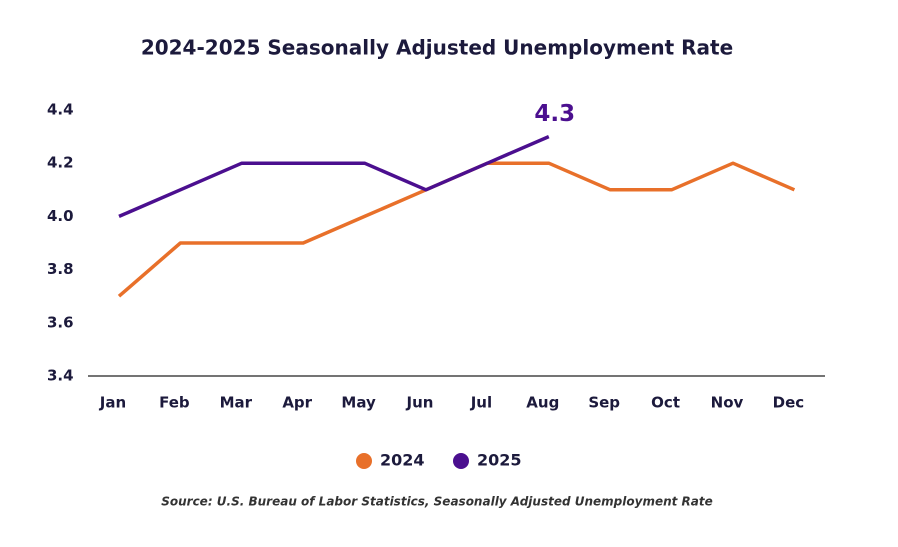 Image resolution: width=898 pixels, height=547 pixels. Describe the element at coordinates (358, 403) in the screenshot. I see `x-tick-label: May` at that location.